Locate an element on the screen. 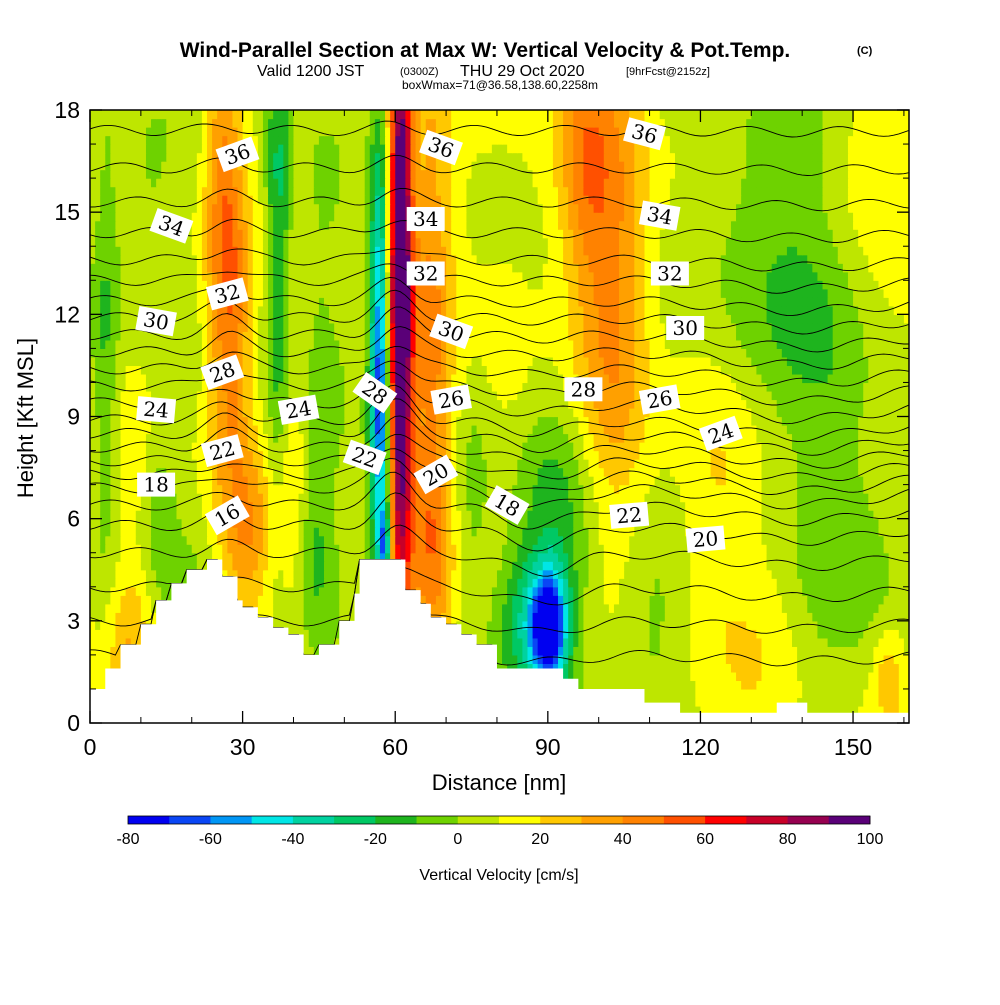 The width and height of the screenshot is (1000, 1005). valid-time-label: Valid 1200 JST is located at coordinates (311, 71).